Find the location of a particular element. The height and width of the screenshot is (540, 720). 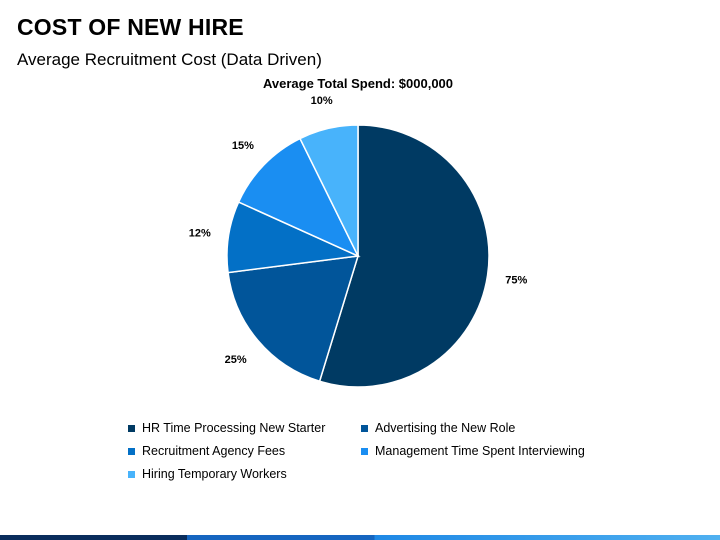

footer-accent-bar is located at coordinates (360, 537).